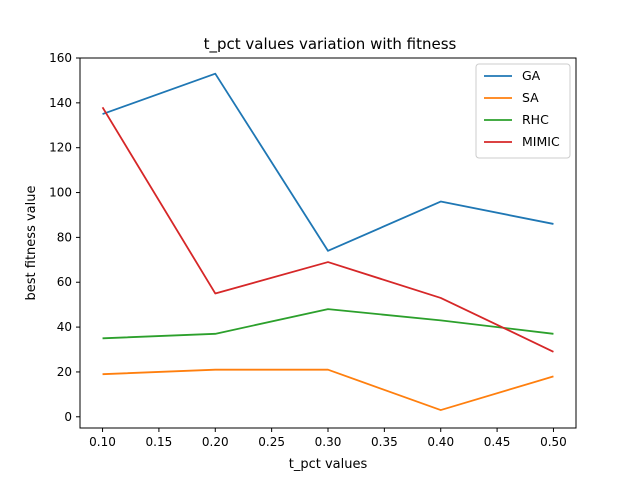 Image resolution: width=640 pixels, height=480 pixels. What do you see at coordinates (64, 327) in the screenshot?
I see `y-tick-label: 40` at bounding box center [64, 327].